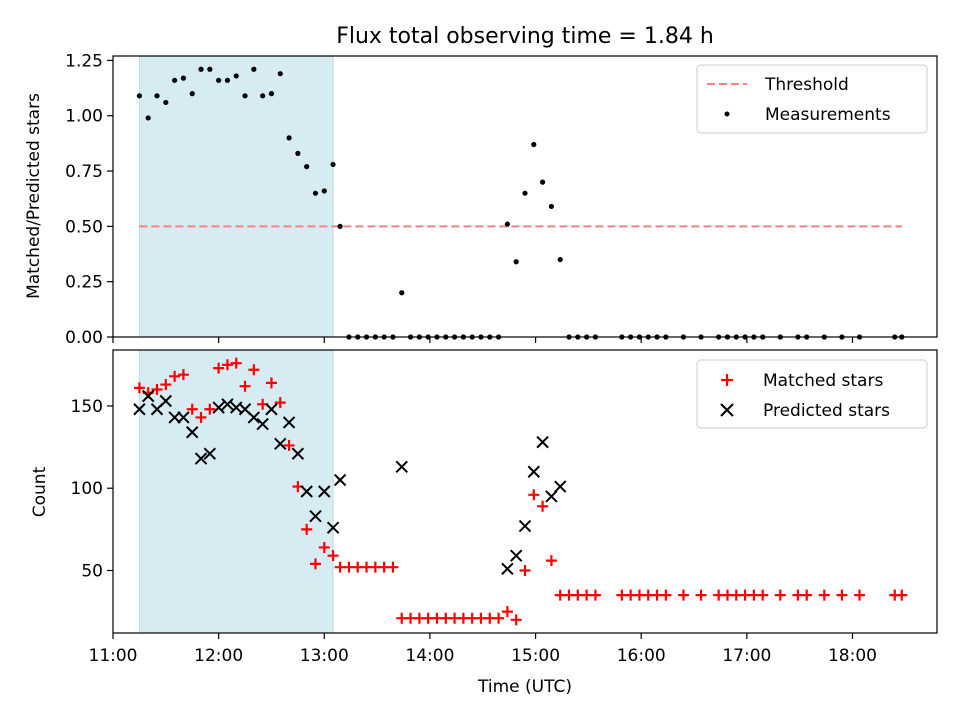 This screenshot has height=720, width=960. Describe the element at coordinates (84, 117) in the screenshot. I see `y-tick-label: 1.00` at that location.